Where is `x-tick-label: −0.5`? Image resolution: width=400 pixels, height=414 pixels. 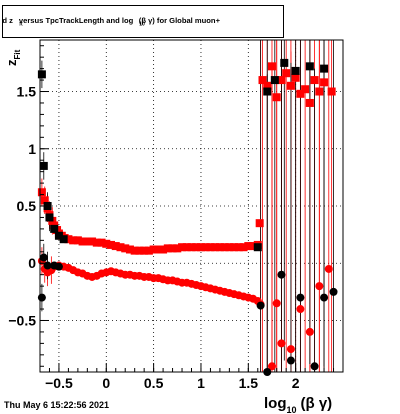 x-tick-label: −0.5 is located at coordinates (59, 383).